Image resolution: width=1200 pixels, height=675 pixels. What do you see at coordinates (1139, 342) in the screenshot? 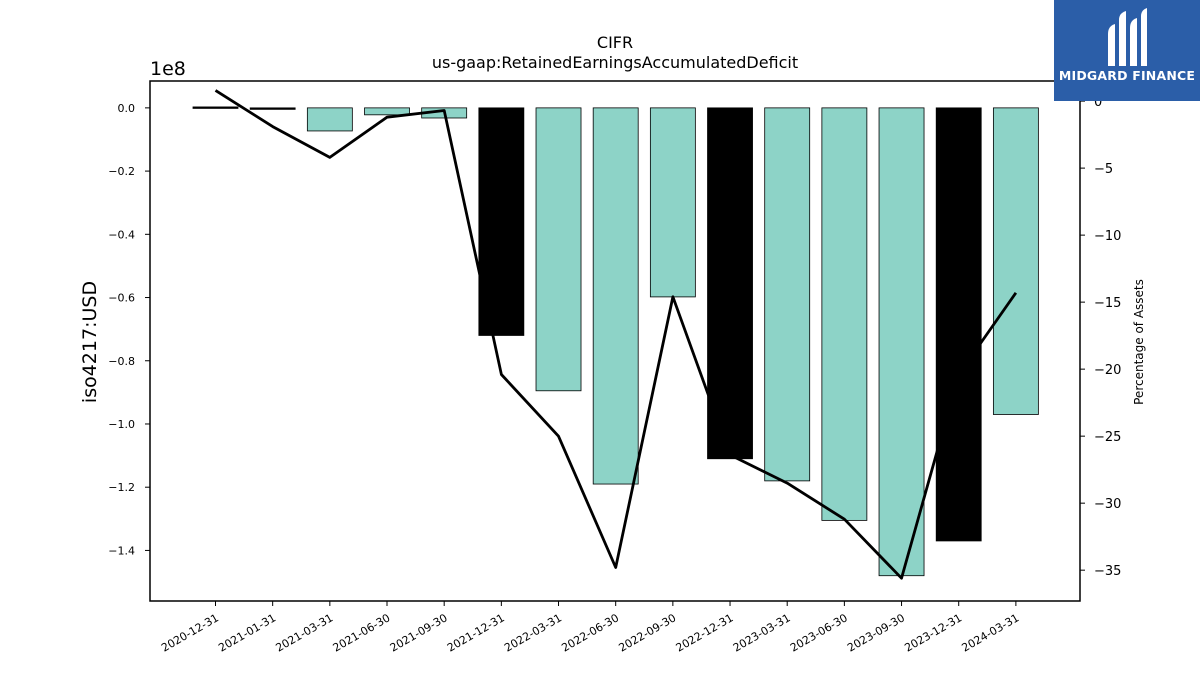
I see `y2-axis-label: Percentage of Assets` at bounding box center [1139, 342].